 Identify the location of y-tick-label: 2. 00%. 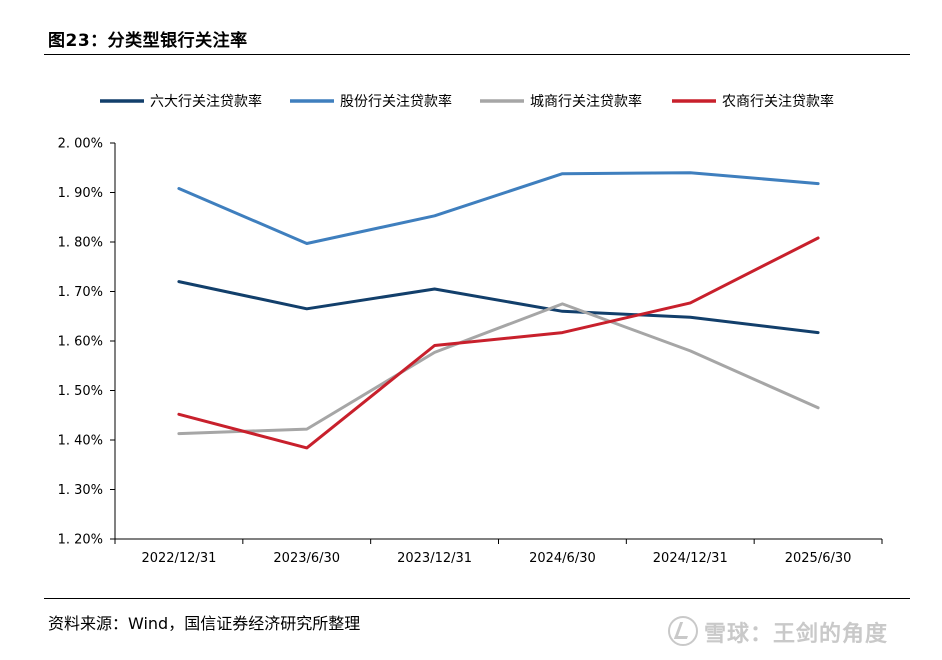
(80, 144).